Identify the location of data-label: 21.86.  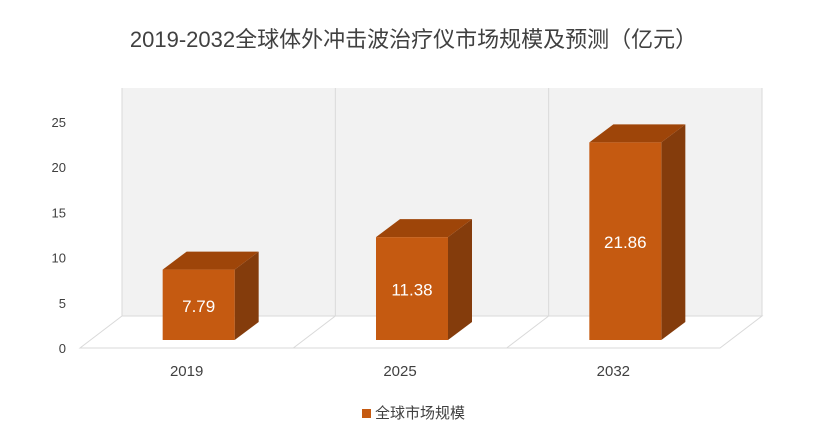
(625, 242).